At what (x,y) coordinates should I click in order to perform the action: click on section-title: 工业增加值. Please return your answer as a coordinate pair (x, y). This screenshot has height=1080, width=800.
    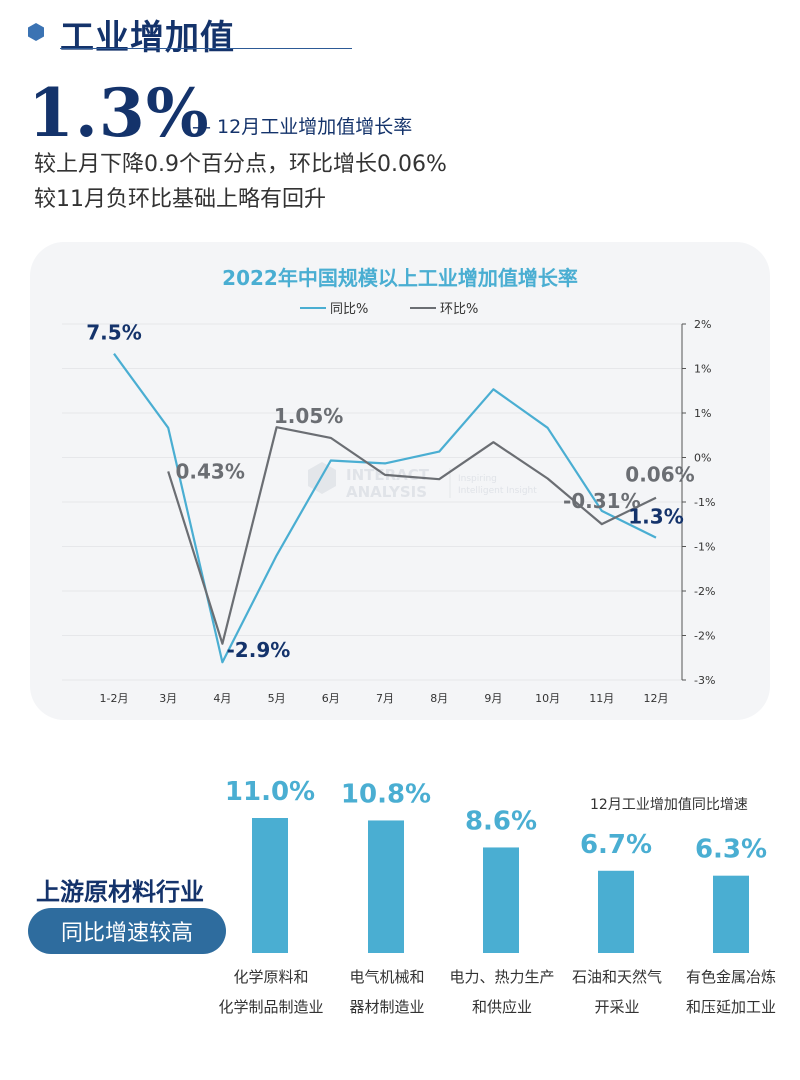
    Looking at the image, I should click on (147, 38).